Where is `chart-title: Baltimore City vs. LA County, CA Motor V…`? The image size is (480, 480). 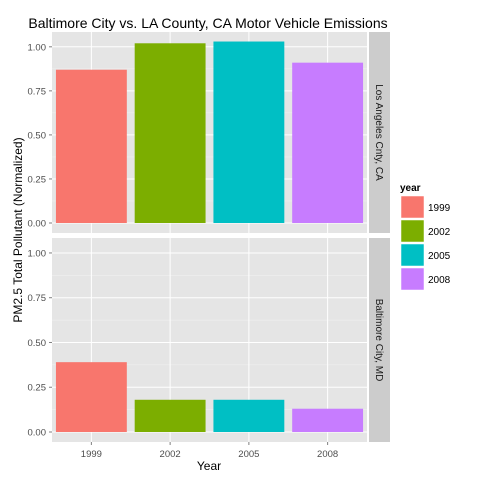
chart-title: Baltimore City vs. LA County, CA Motor V… is located at coordinates (207, 23).